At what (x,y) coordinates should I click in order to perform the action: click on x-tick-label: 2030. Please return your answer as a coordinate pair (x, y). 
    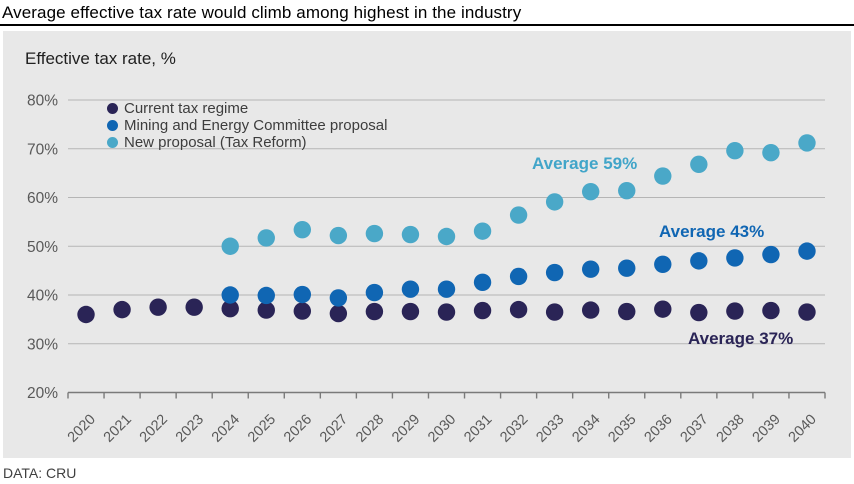
    Looking at the image, I should click on (442, 429).